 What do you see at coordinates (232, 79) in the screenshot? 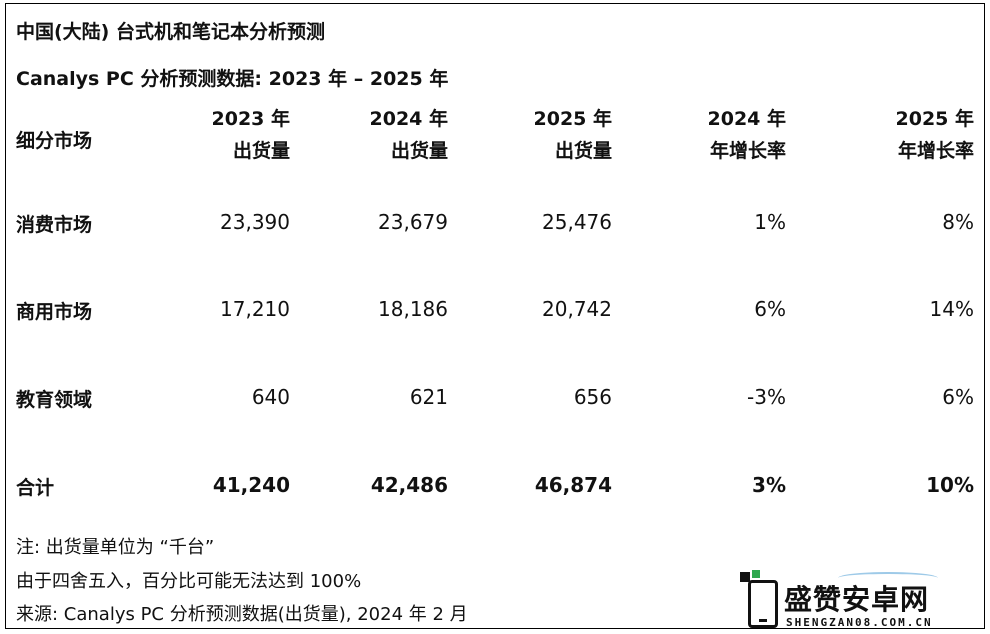
I see `table-subtitle: Canalys PC 分析预测数据: 2023 年 – 2025 年` at bounding box center [232, 79].